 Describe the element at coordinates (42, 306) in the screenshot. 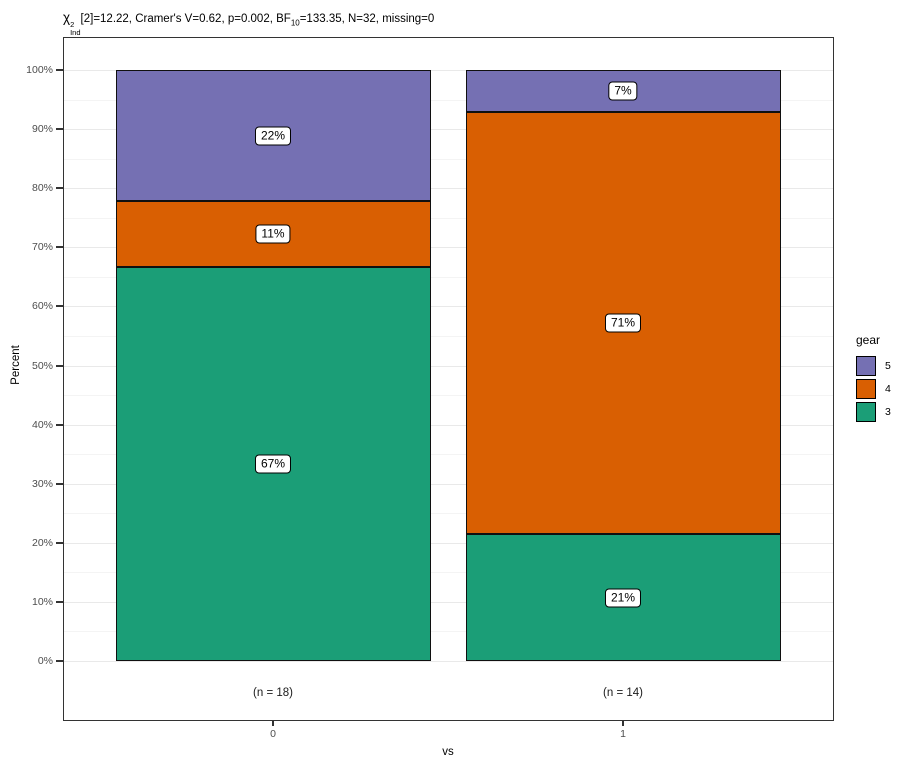

I see `y-axis-tick-label: 60%` at that location.